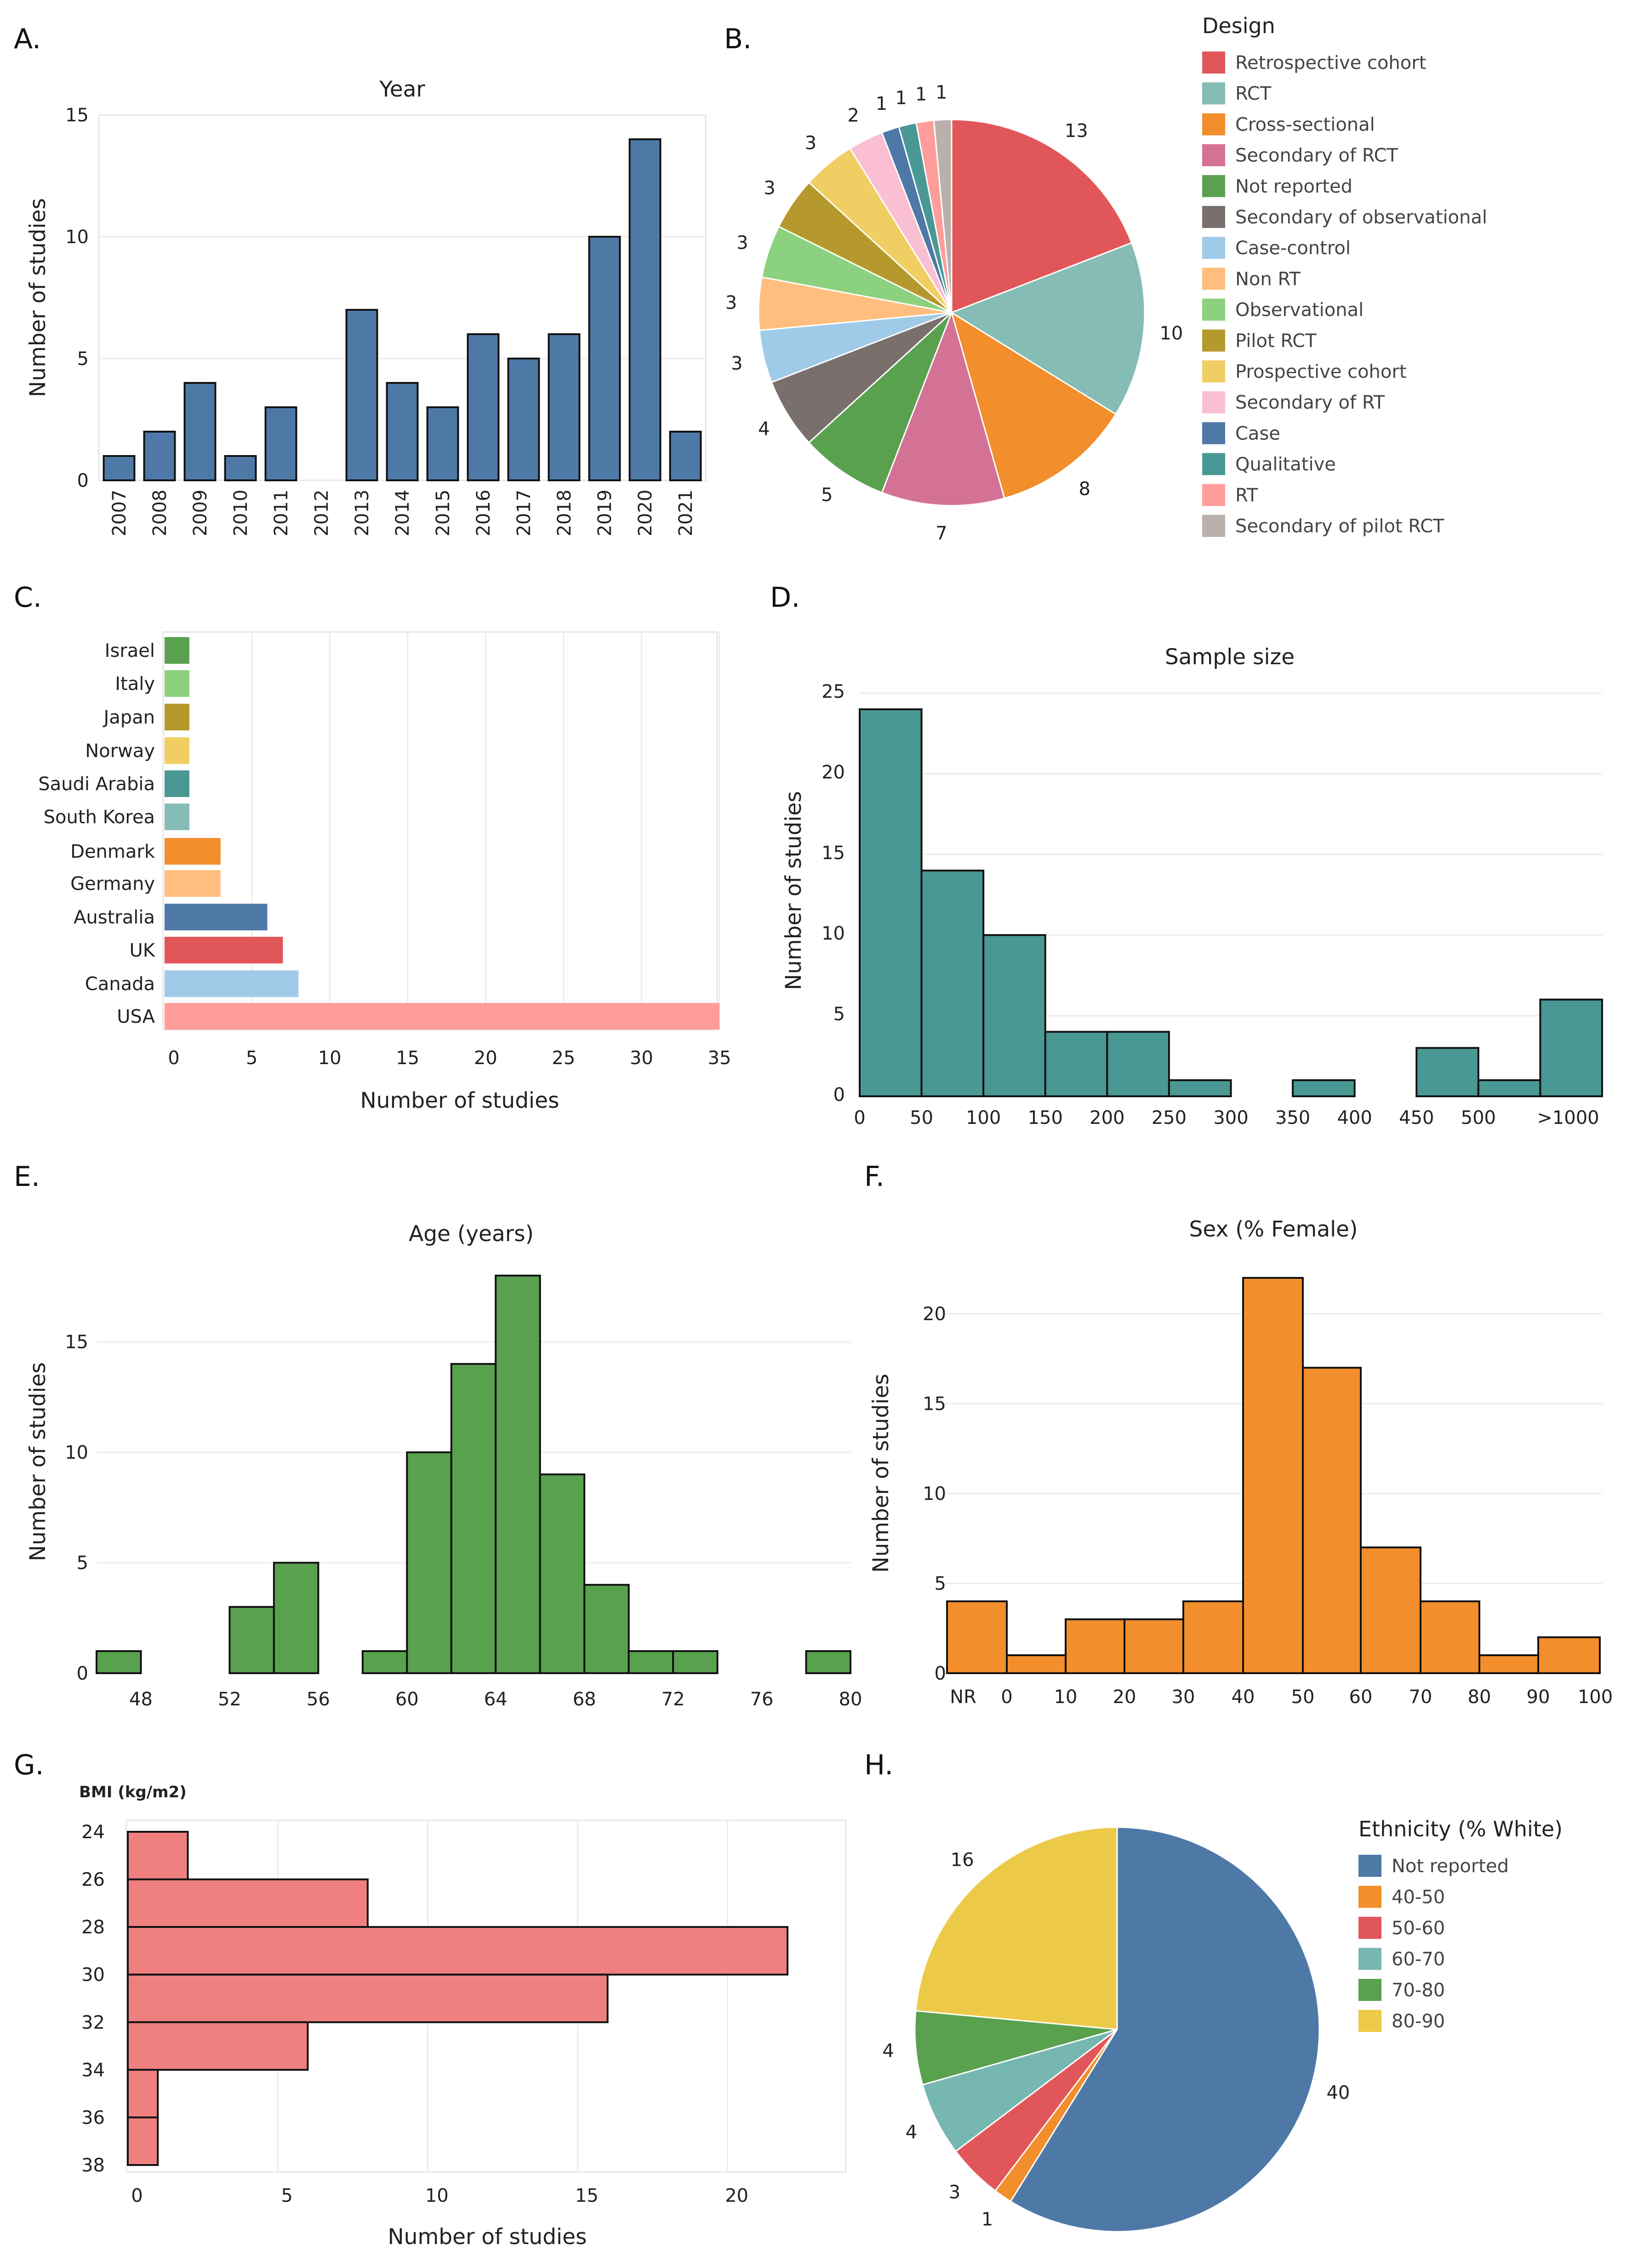 The width and height of the screenshot is (1632, 2268). Describe the element at coordinates (1418, 1960) in the screenshot. I see `legend-label: 60-70` at that location.